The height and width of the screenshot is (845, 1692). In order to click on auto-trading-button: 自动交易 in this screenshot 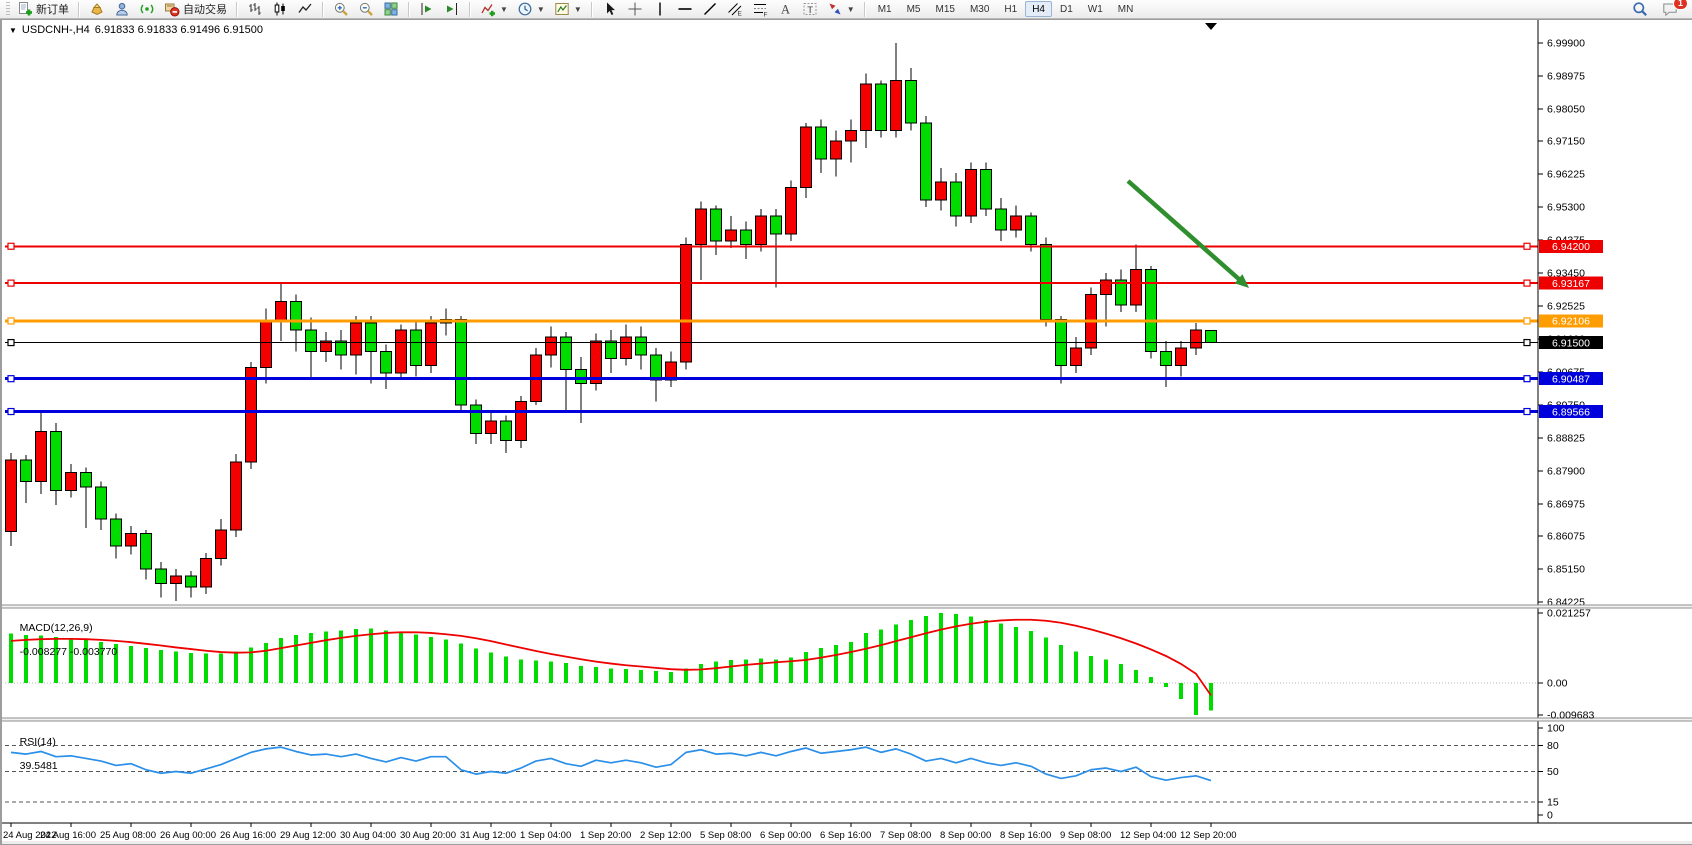, I will do `click(195, 9)`.